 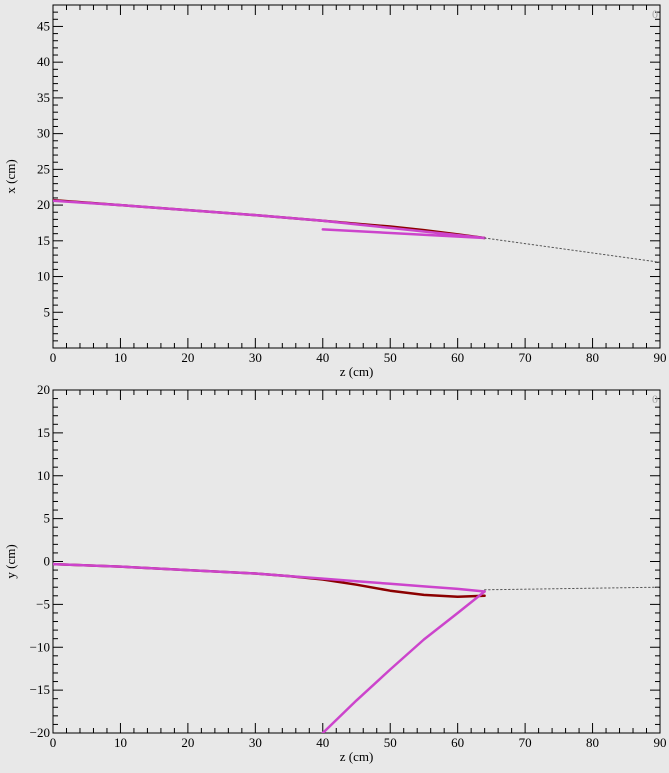 What do you see at coordinates (43, 603) in the screenshot?
I see `y-tick-label: −5` at bounding box center [43, 603].